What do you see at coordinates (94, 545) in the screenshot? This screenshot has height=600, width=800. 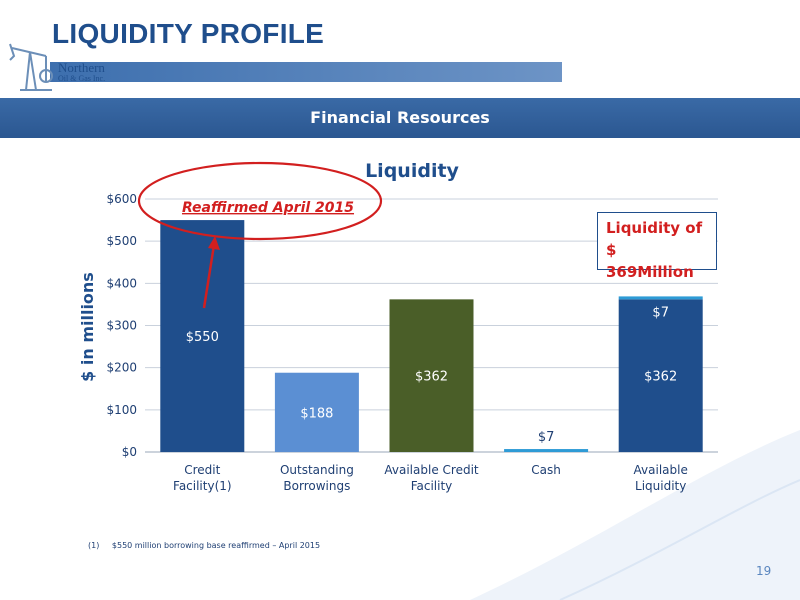 I see `footnote-number: (1)` at bounding box center [94, 545].